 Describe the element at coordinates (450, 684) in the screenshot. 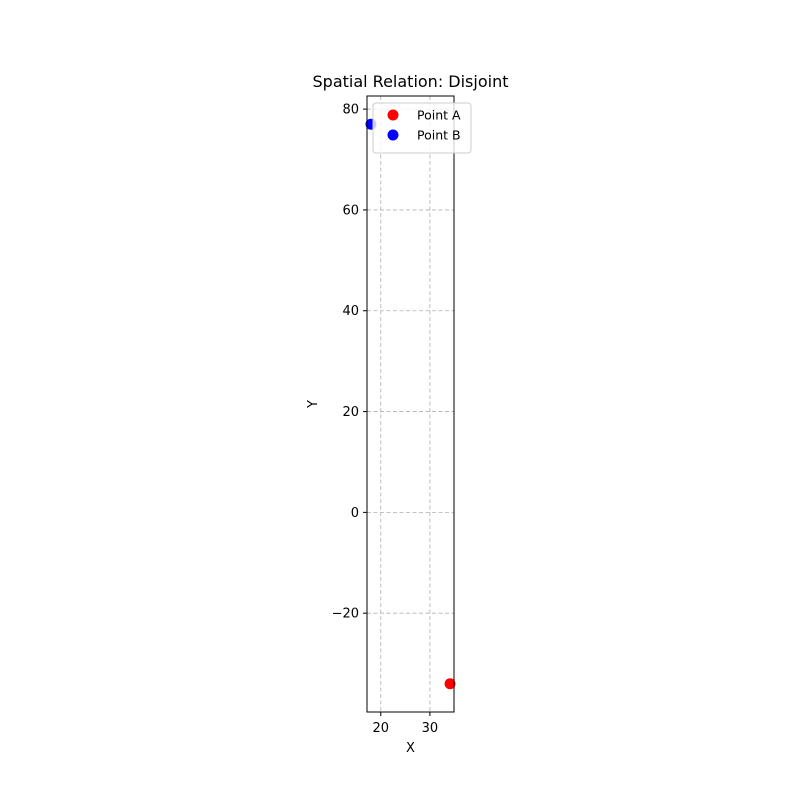

I see `data-point-point-a` at that location.